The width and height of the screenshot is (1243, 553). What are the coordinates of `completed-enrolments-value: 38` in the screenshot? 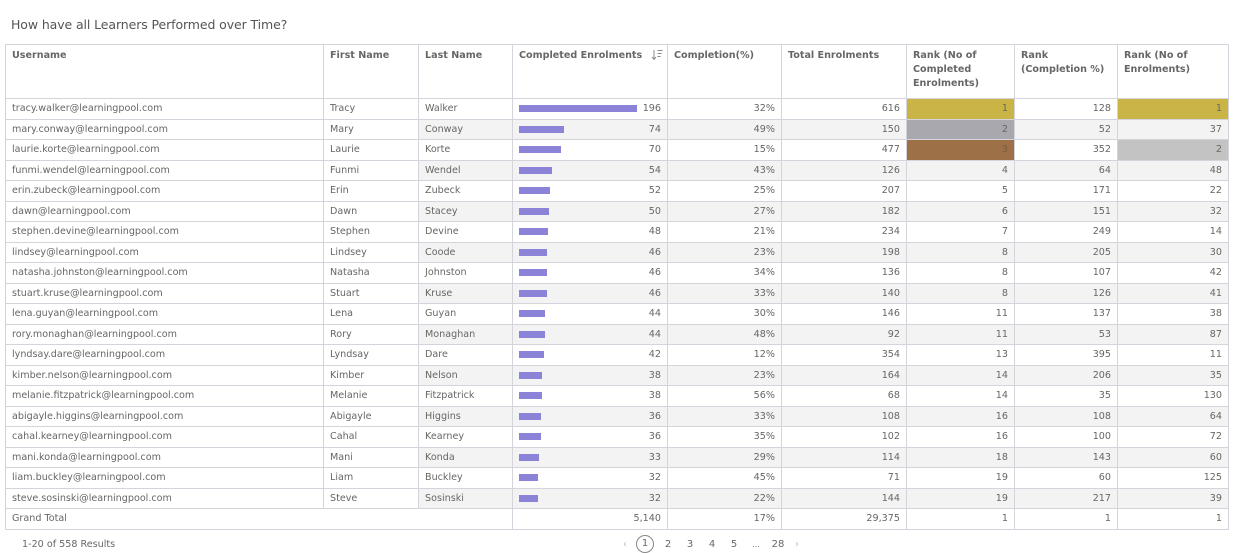 It's located at (654, 375).